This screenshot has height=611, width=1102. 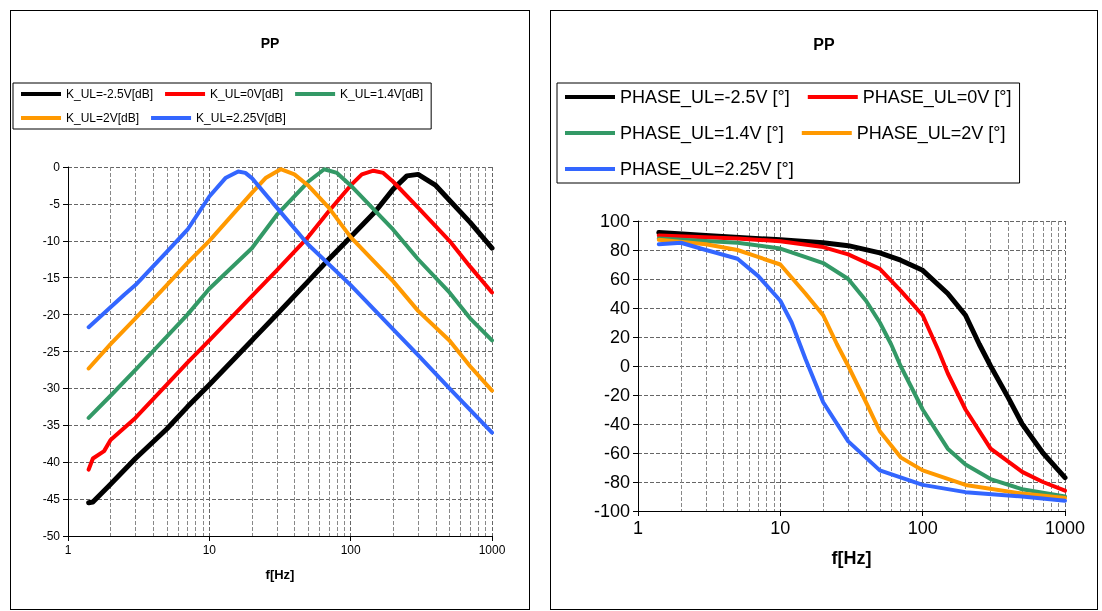 What do you see at coordinates (616, 453) in the screenshot?
I see `y-tick-label: -60` at bounding box center [616, 453].